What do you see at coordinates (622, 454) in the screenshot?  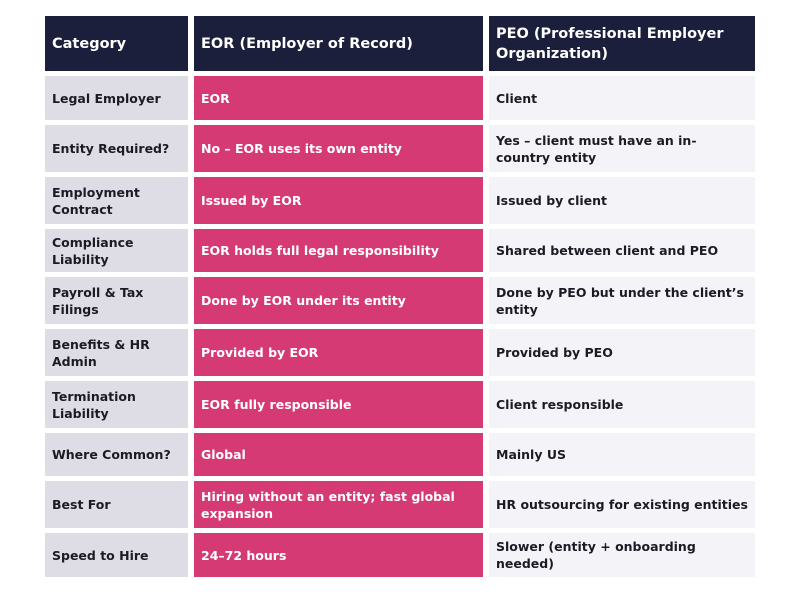 I see `peo-cell: Mainly US` at bounding box center [622, 454].